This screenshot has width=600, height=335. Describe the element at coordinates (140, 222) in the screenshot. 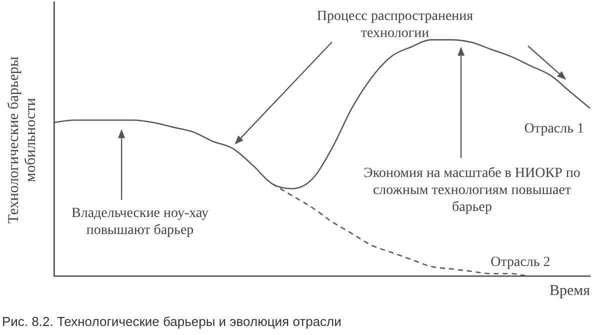

I see `annotation: Владельческие ноу-хау повышают барьер` at that location.